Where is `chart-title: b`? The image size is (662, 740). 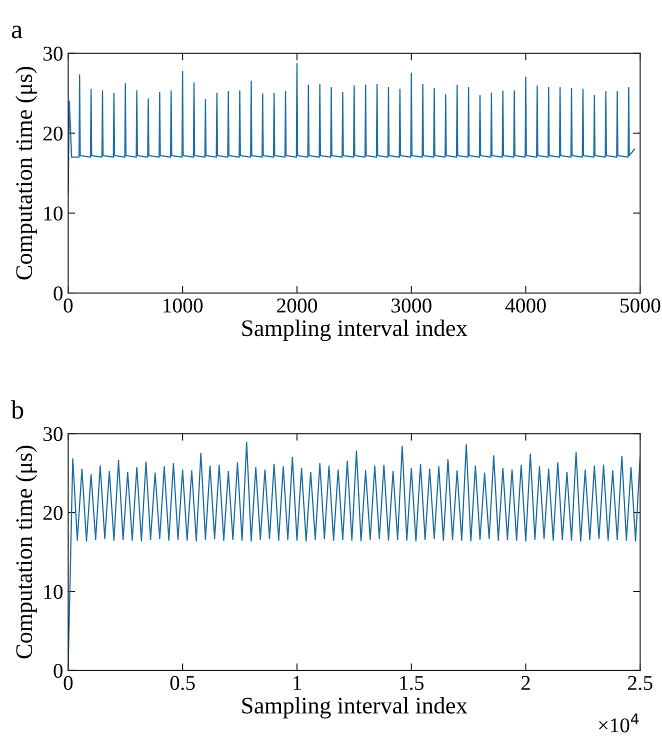 chart-title: b is located at coordinates (17, 409).